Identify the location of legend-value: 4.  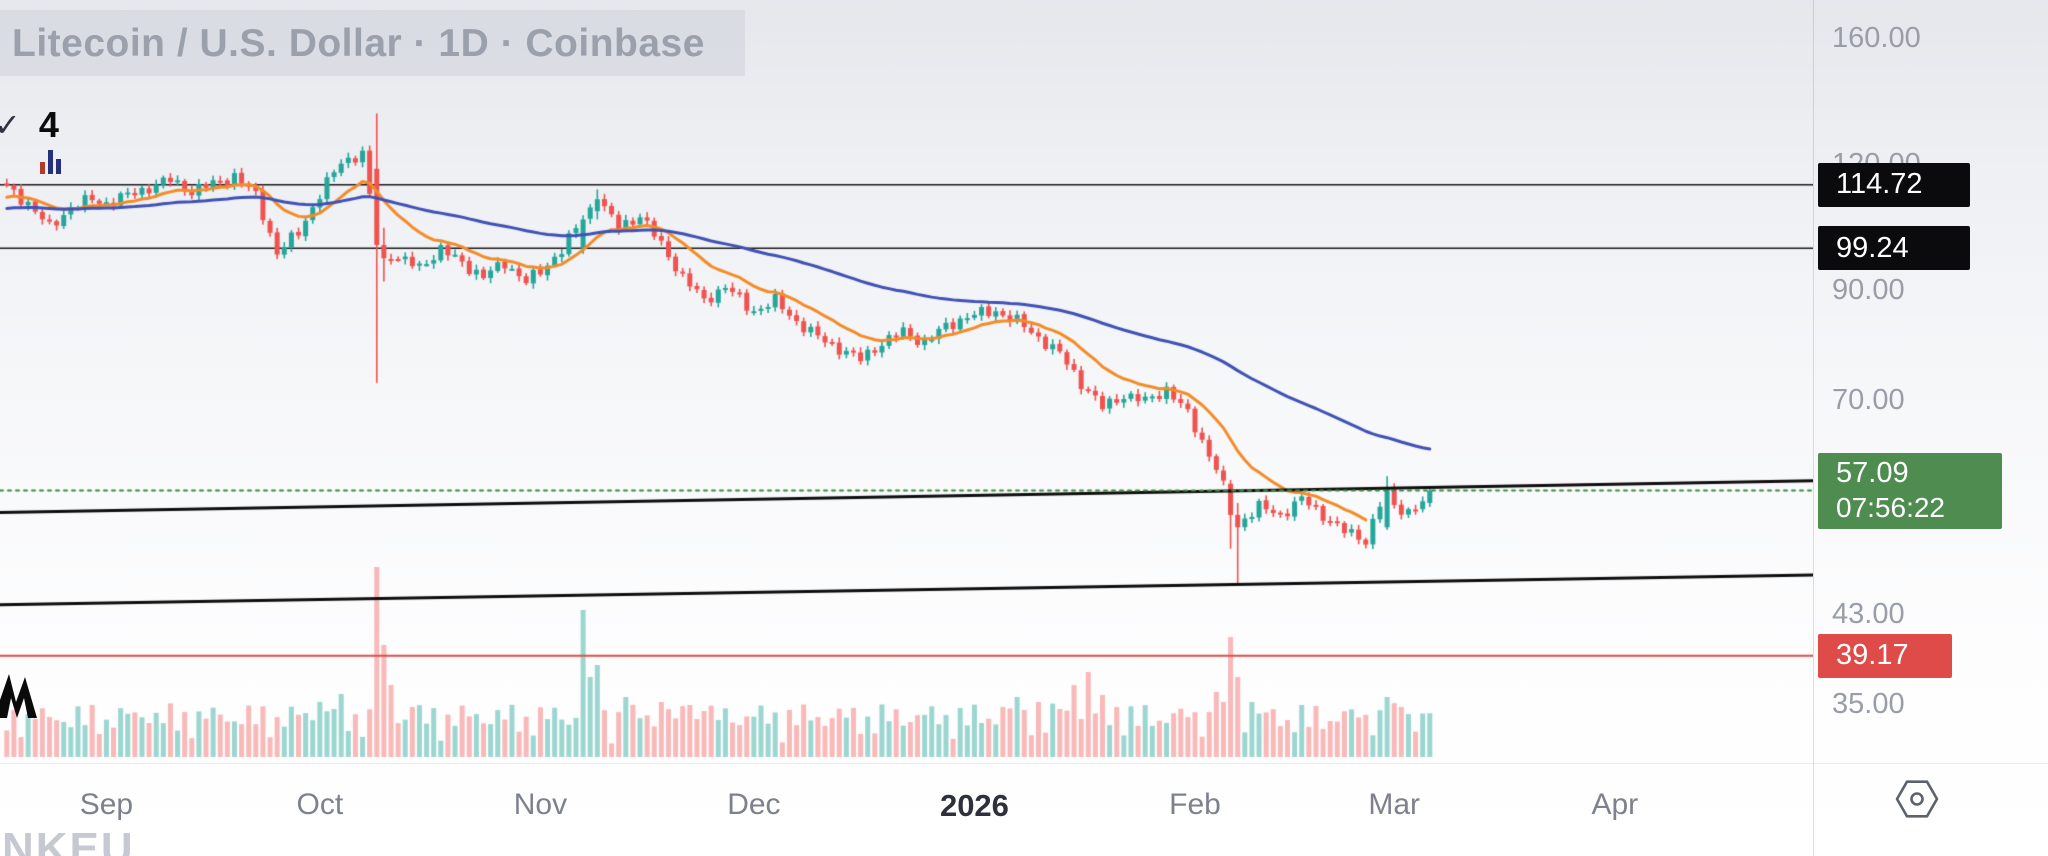
(48, 124).